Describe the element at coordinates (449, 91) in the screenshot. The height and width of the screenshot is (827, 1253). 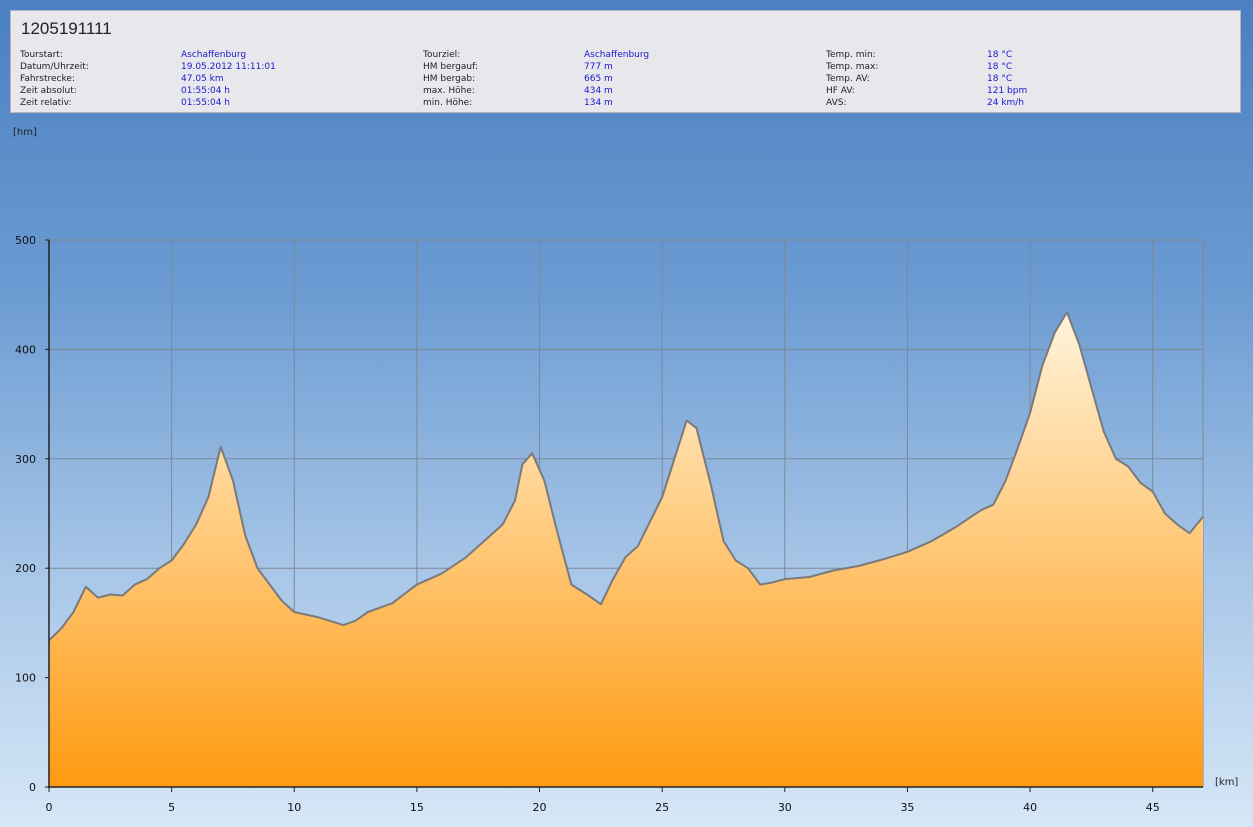
I see `info-label: max. Höhe:` at that location.